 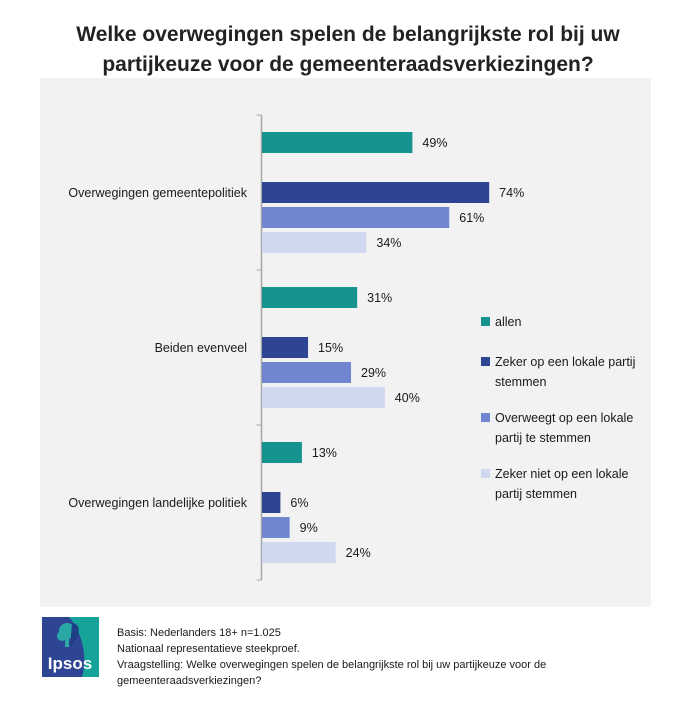 What do you see at coordinates (324, 453) in the screenshot?
I see `value-label: 13%` at bounding box center [324, 453].